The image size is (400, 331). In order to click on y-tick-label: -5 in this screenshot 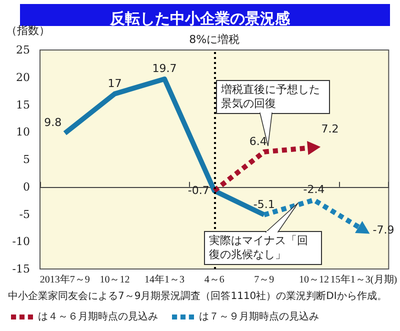, I will do `click(24, 214)`.